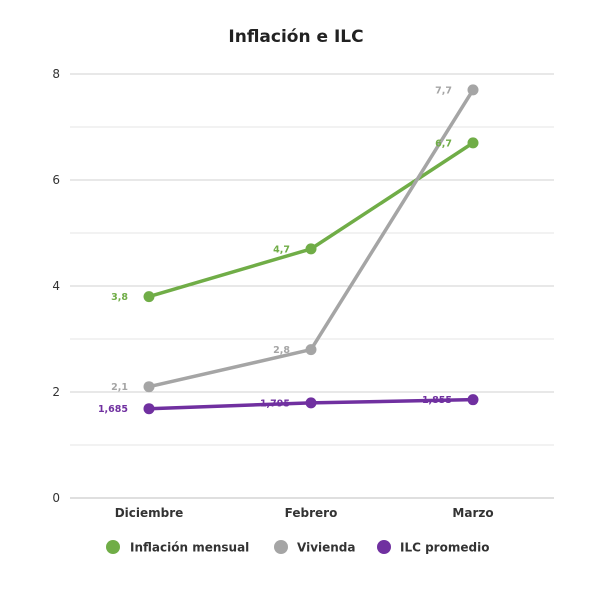 The image size is (593, 589). I want to click on x-tick-label: Febrero, so click(311, 513).